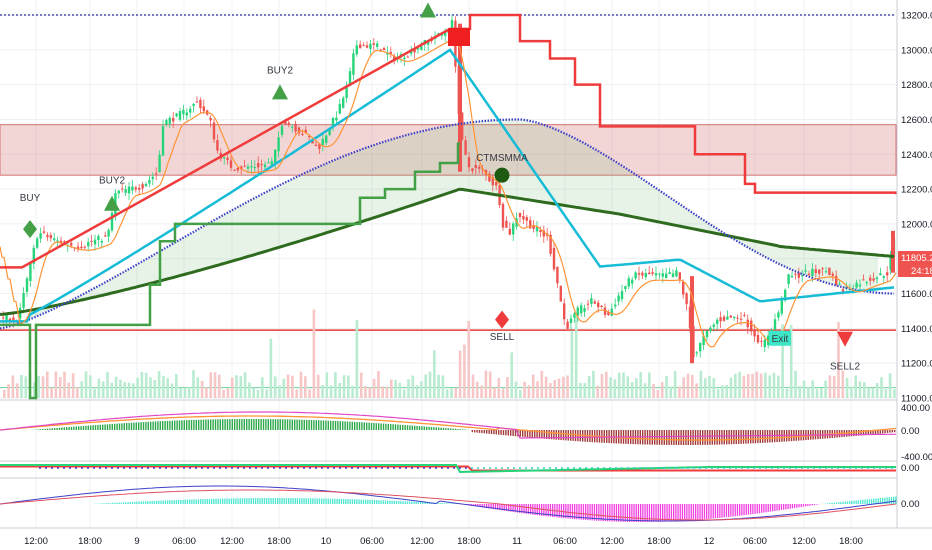  Describe the element at coordinates (448, 503) in the screenshot. I see `osc3-line` at that location.